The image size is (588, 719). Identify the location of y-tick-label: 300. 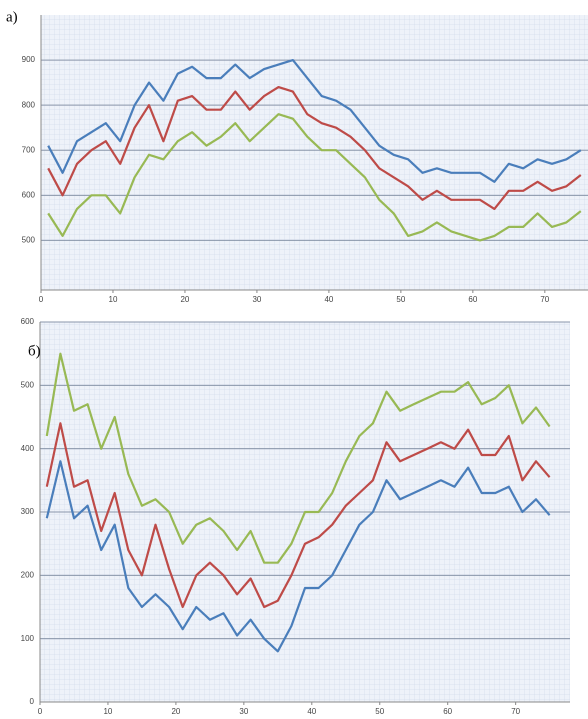
(28, 511).